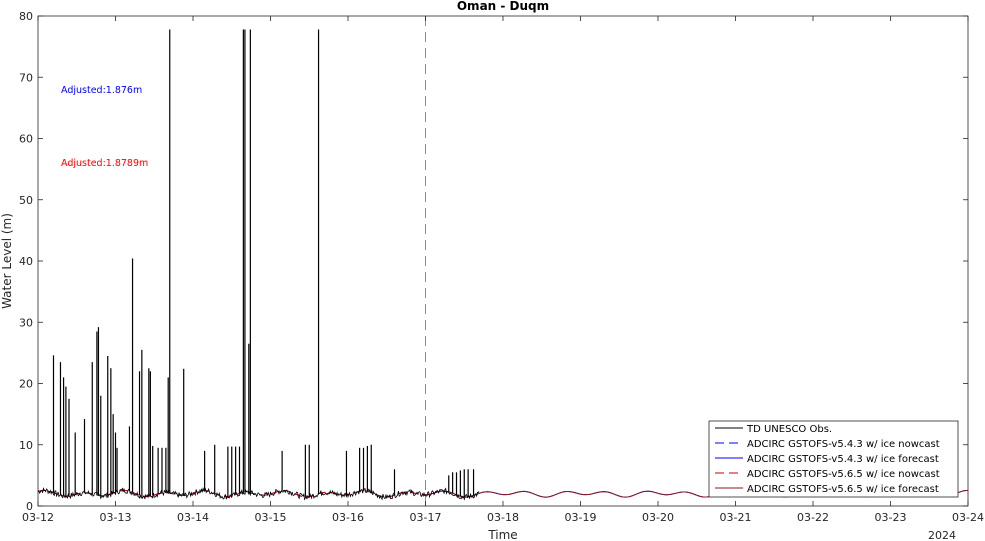 The height and width of the screenshot is (541, 985). Describe the element at coordinates (843, 489) in the screenshot. I see `legend-label-v565-forecast: ADCIRC GSTOFS-v5.6.5 w/ ice forecast` at that location.